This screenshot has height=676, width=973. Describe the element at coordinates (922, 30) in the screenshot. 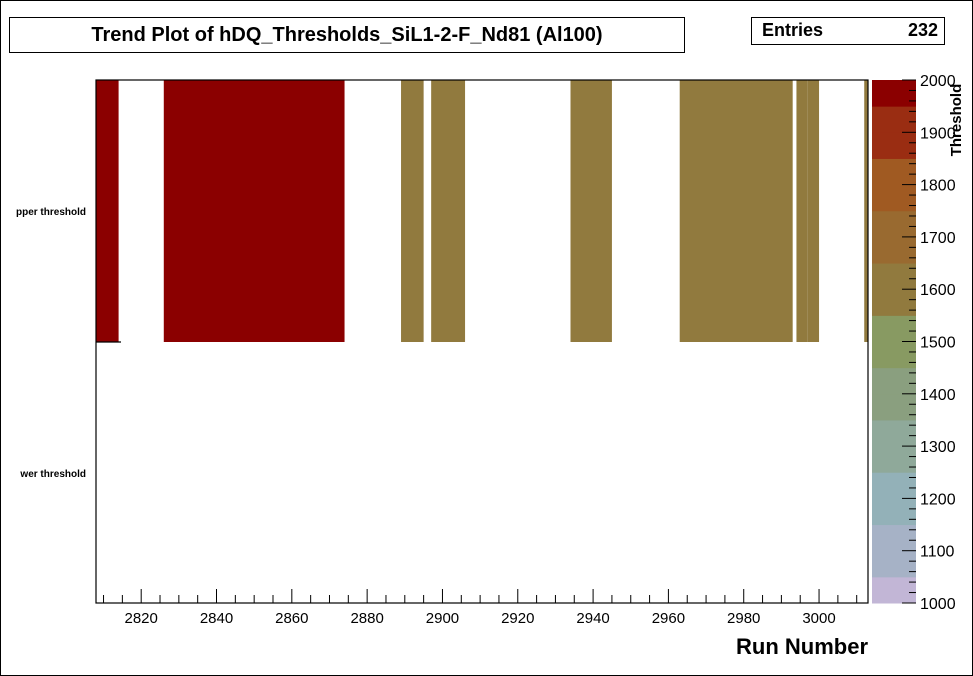

I see `stats-entries-value: 232` at that location.